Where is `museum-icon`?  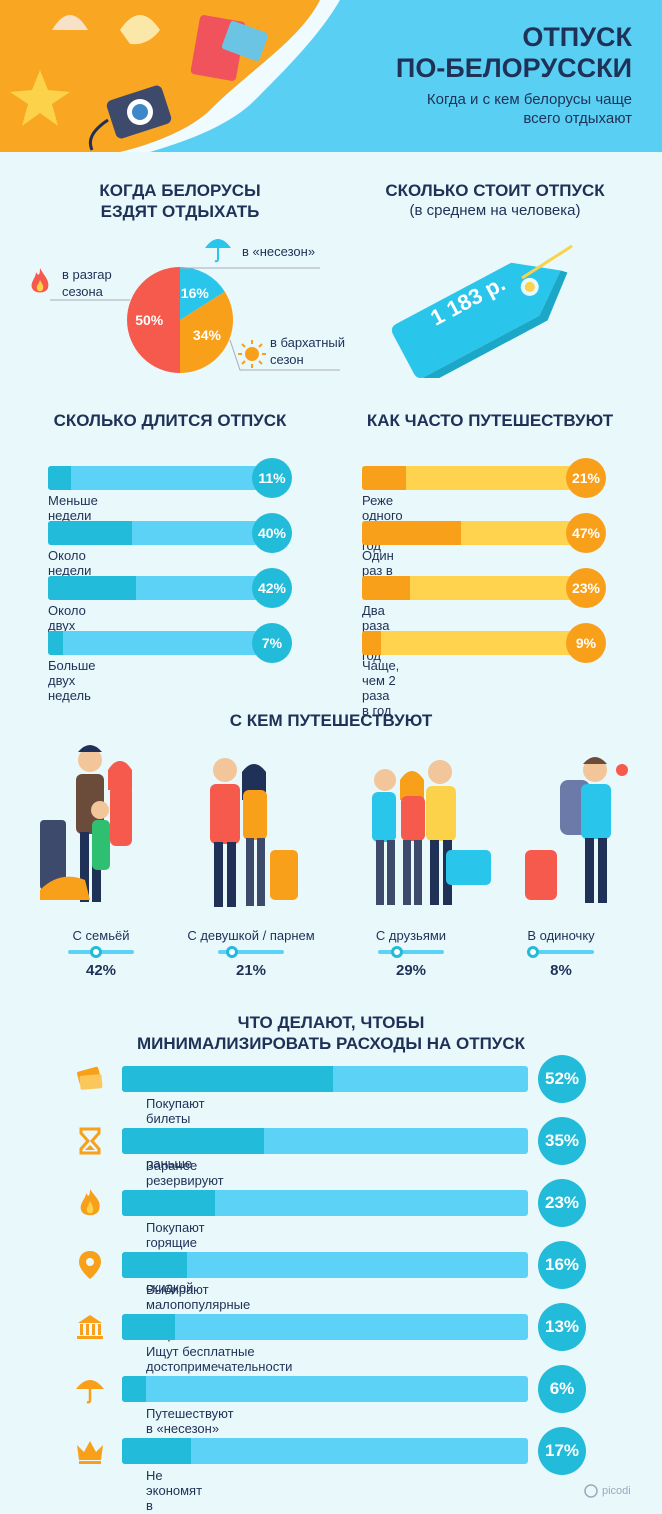 museum-icon is located at coordinates (90, 1327).